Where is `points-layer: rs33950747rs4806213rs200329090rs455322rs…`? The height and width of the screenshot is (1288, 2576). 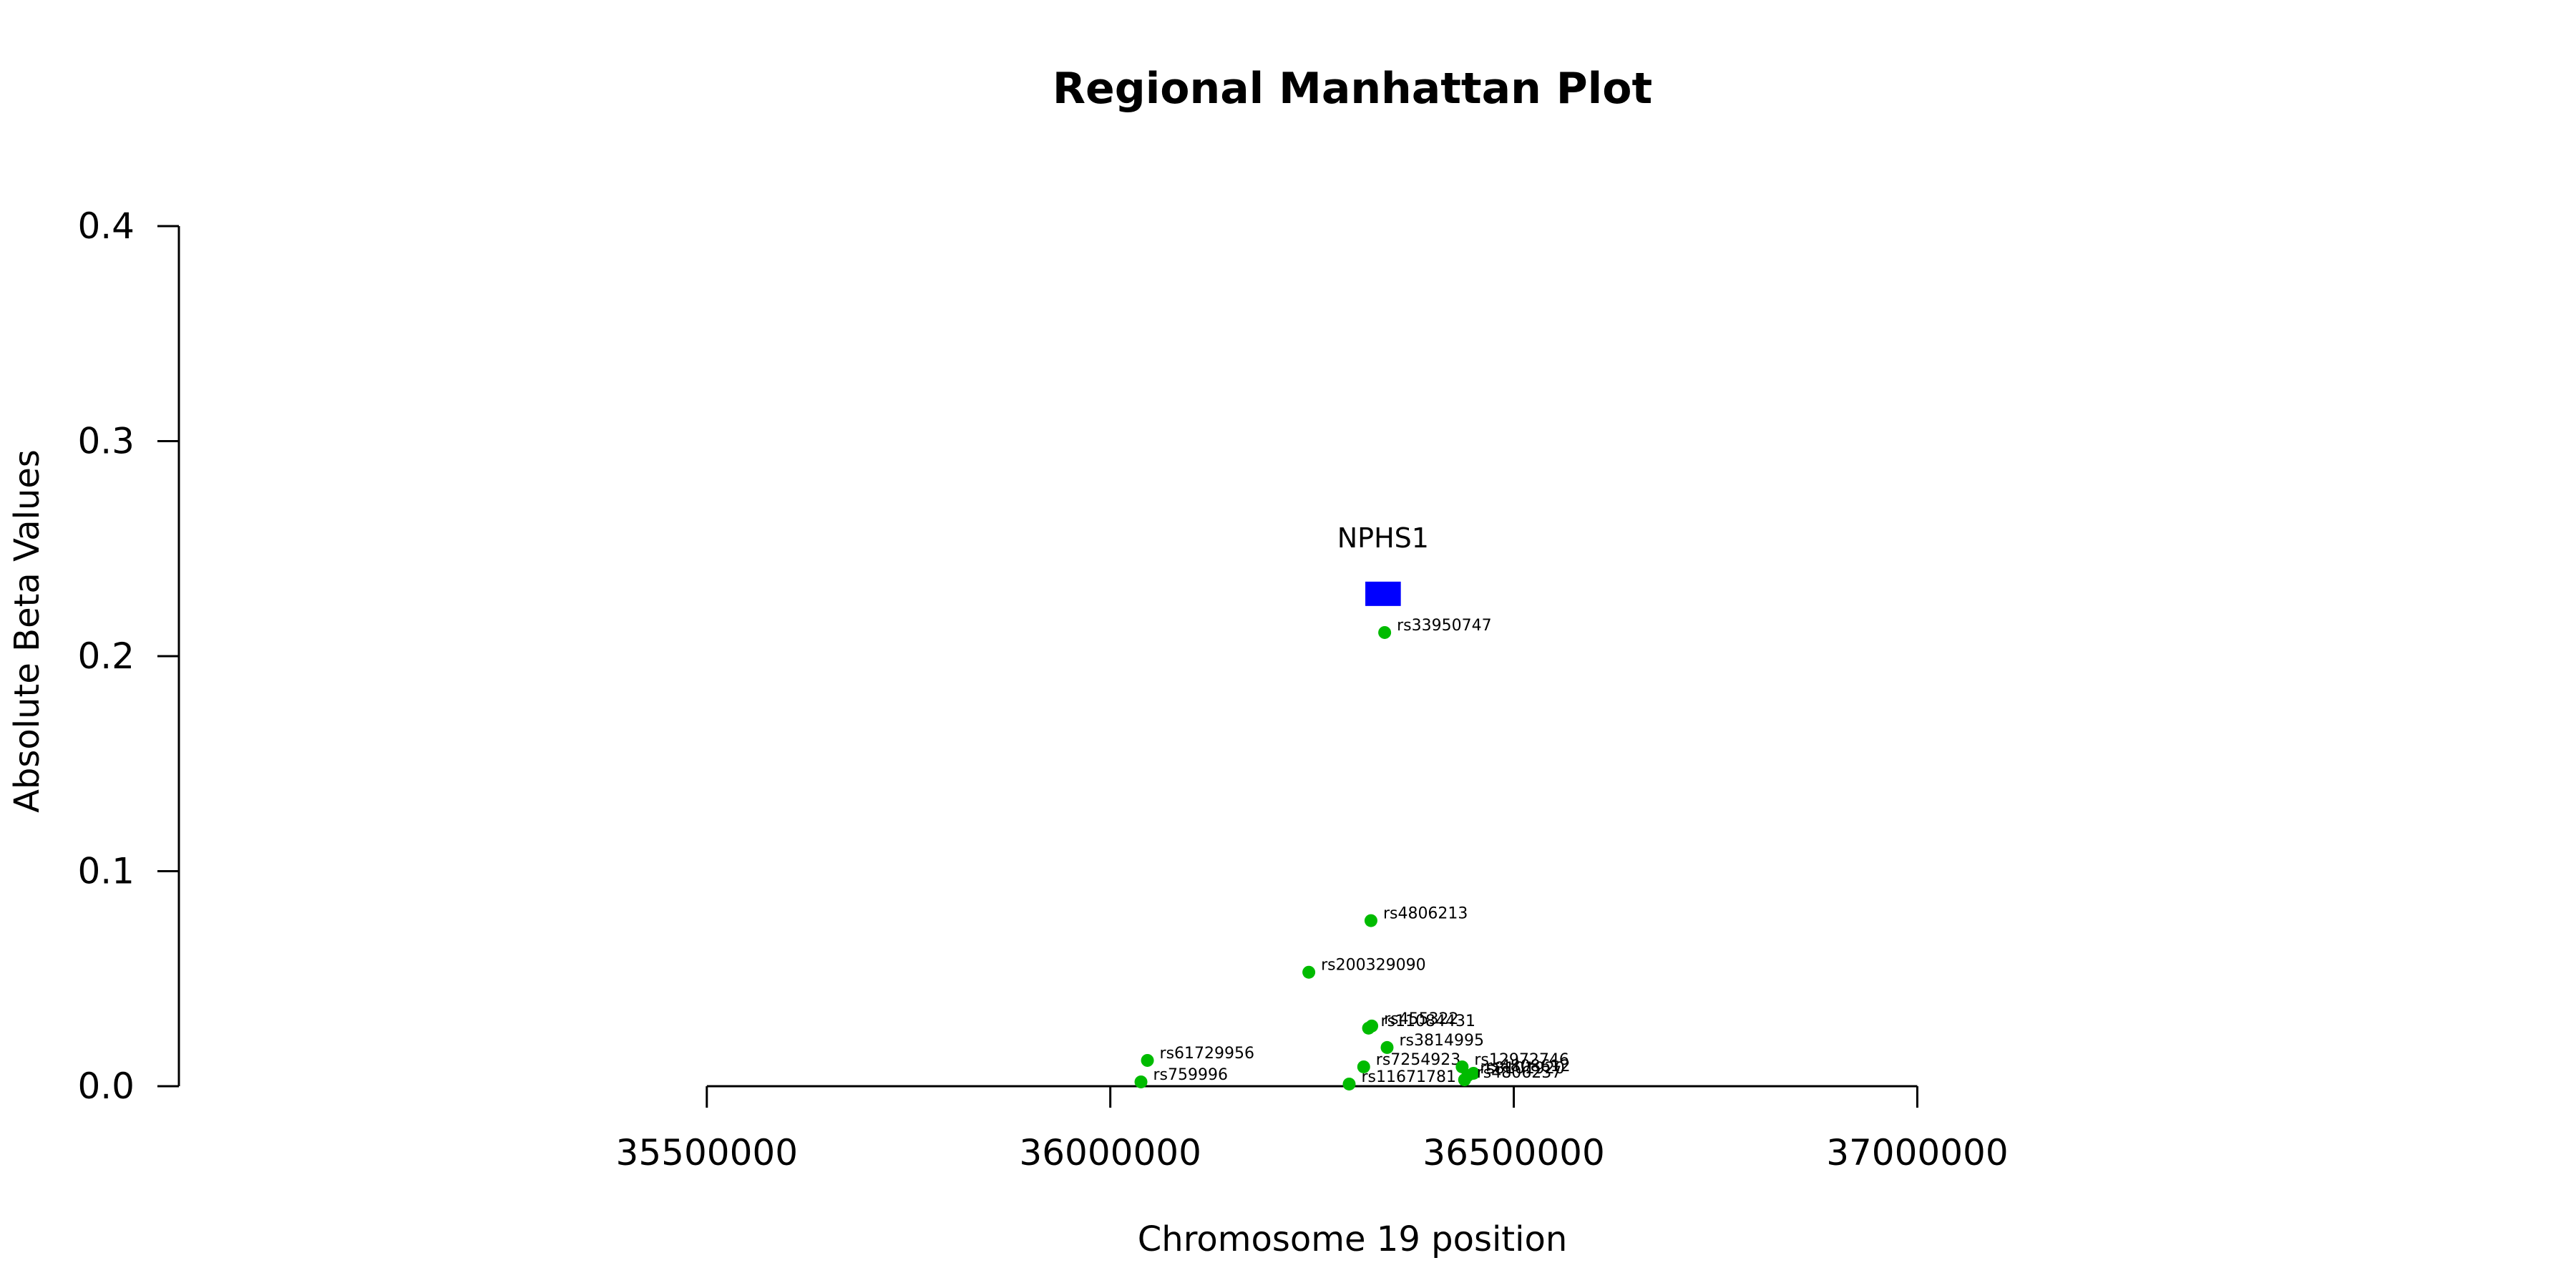
points-layer: rs33950747rs4806213rs200329090rs455322rs… is located at coordinates (1352, 854).